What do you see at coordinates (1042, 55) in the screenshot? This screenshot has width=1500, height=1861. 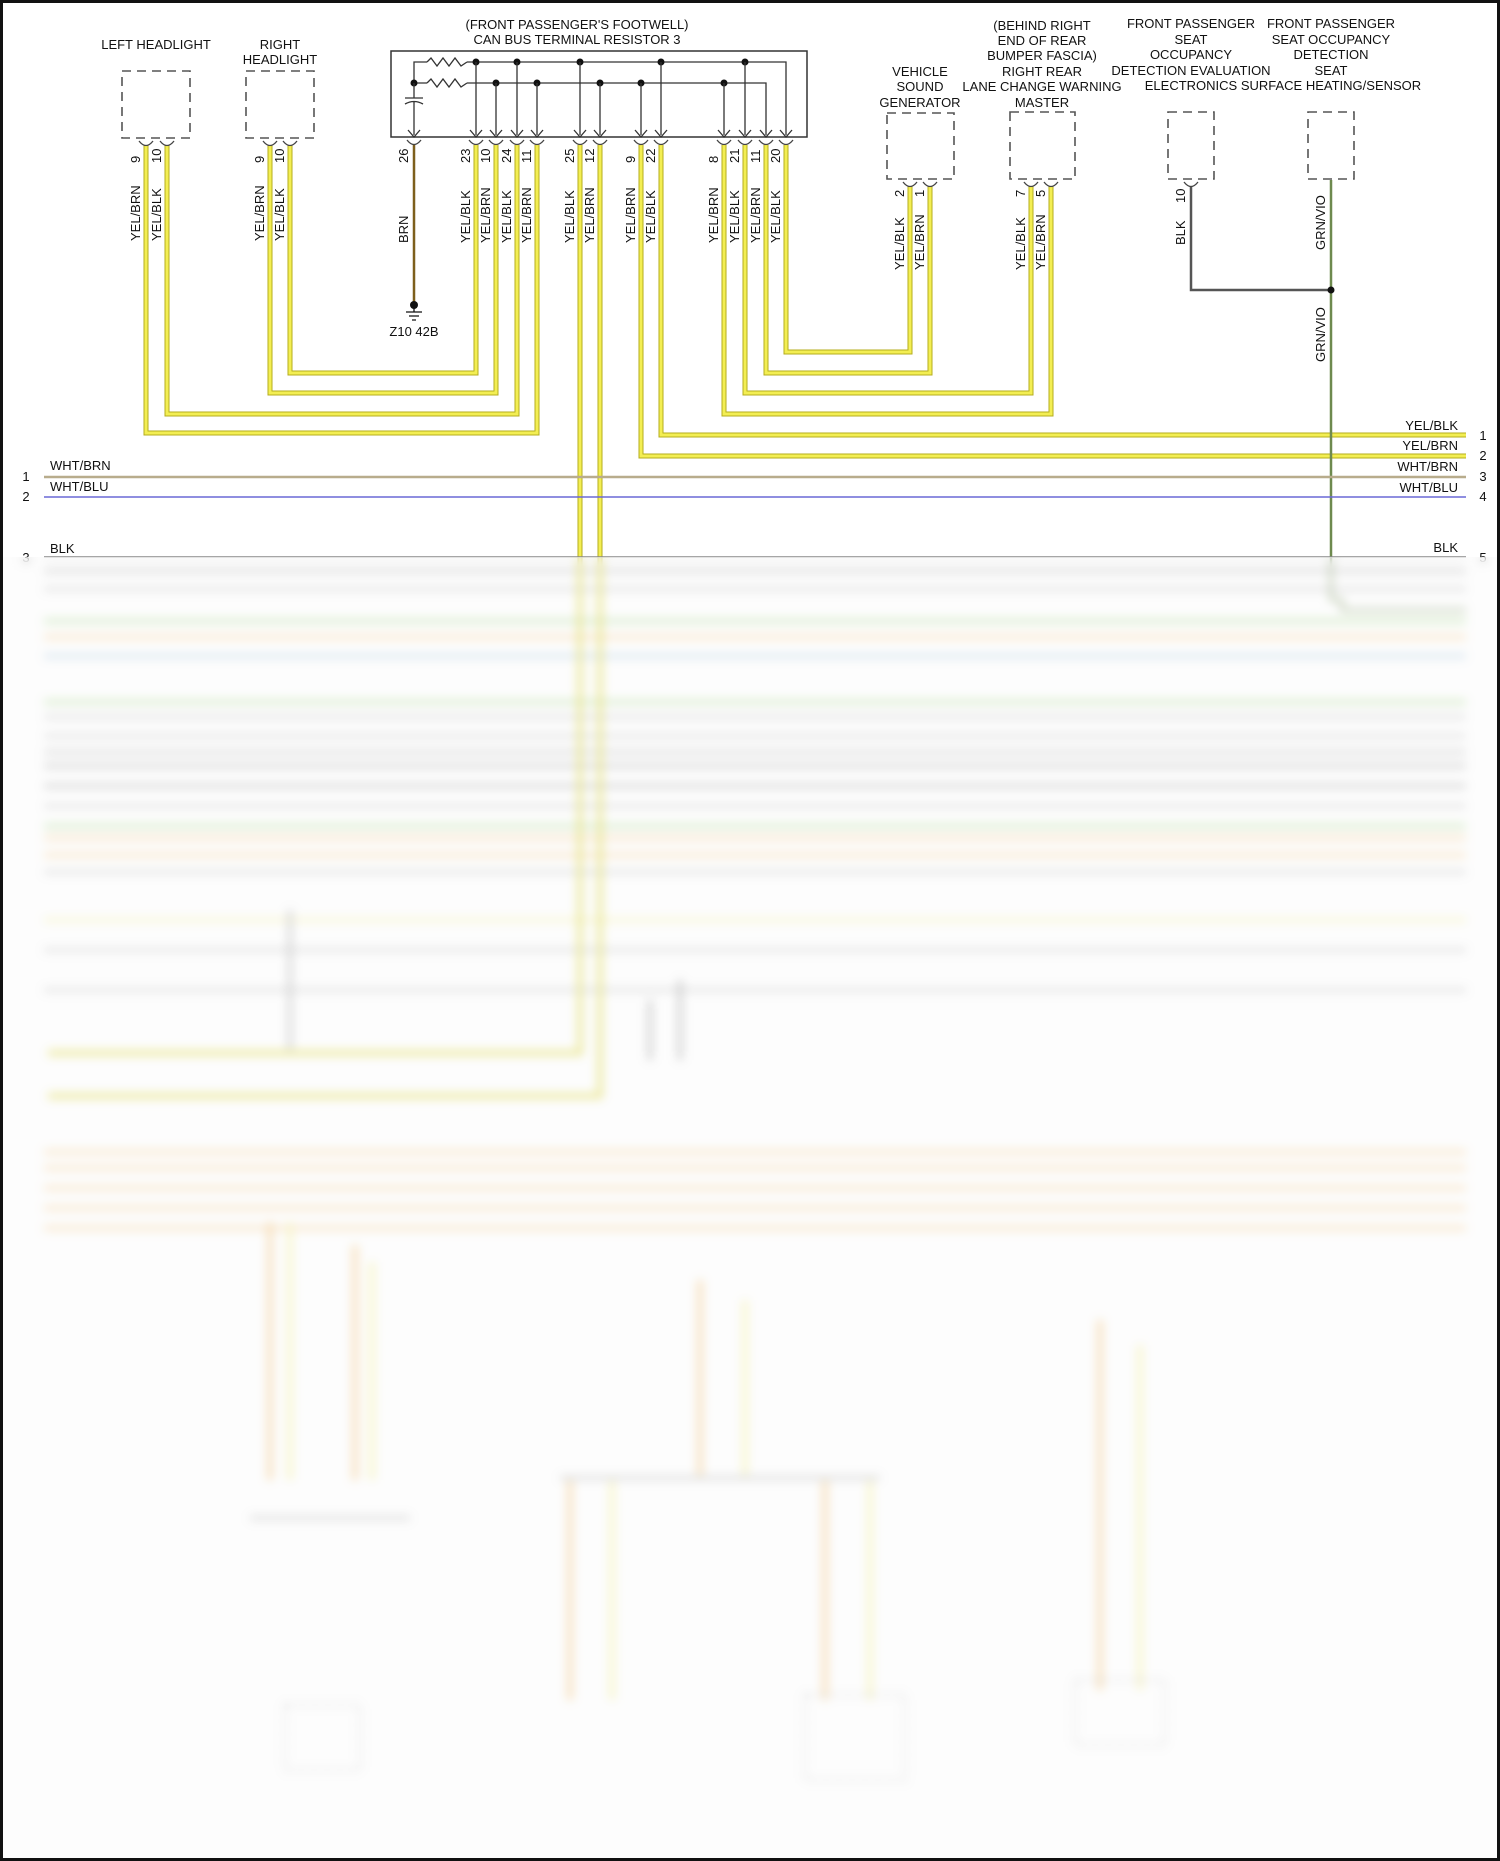 I see `lane-change-warning-master-label: BUMPER FASCIA)` at bounding box center [1042, 55].